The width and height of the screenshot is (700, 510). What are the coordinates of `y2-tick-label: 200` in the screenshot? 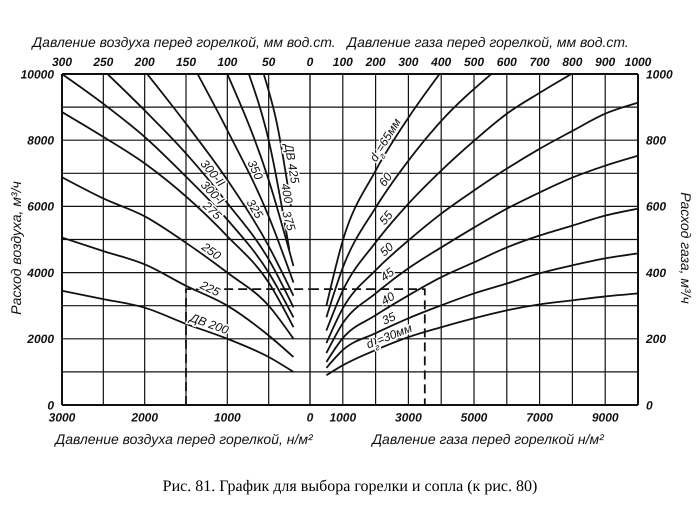 It's located at (655, 339).